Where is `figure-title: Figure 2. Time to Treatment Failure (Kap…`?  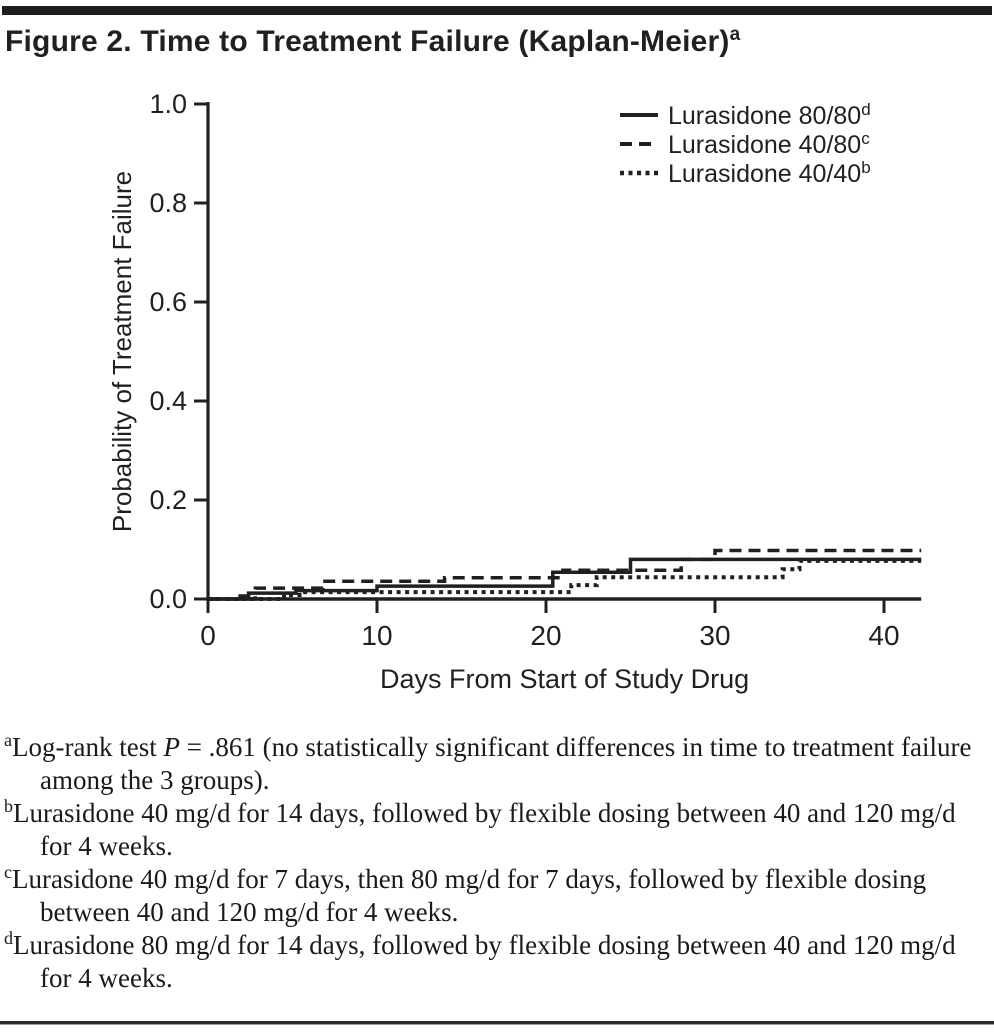 figure-title: Figure 2. Time to Treatment Failure (Kap… is located at coordinates (372, 41).